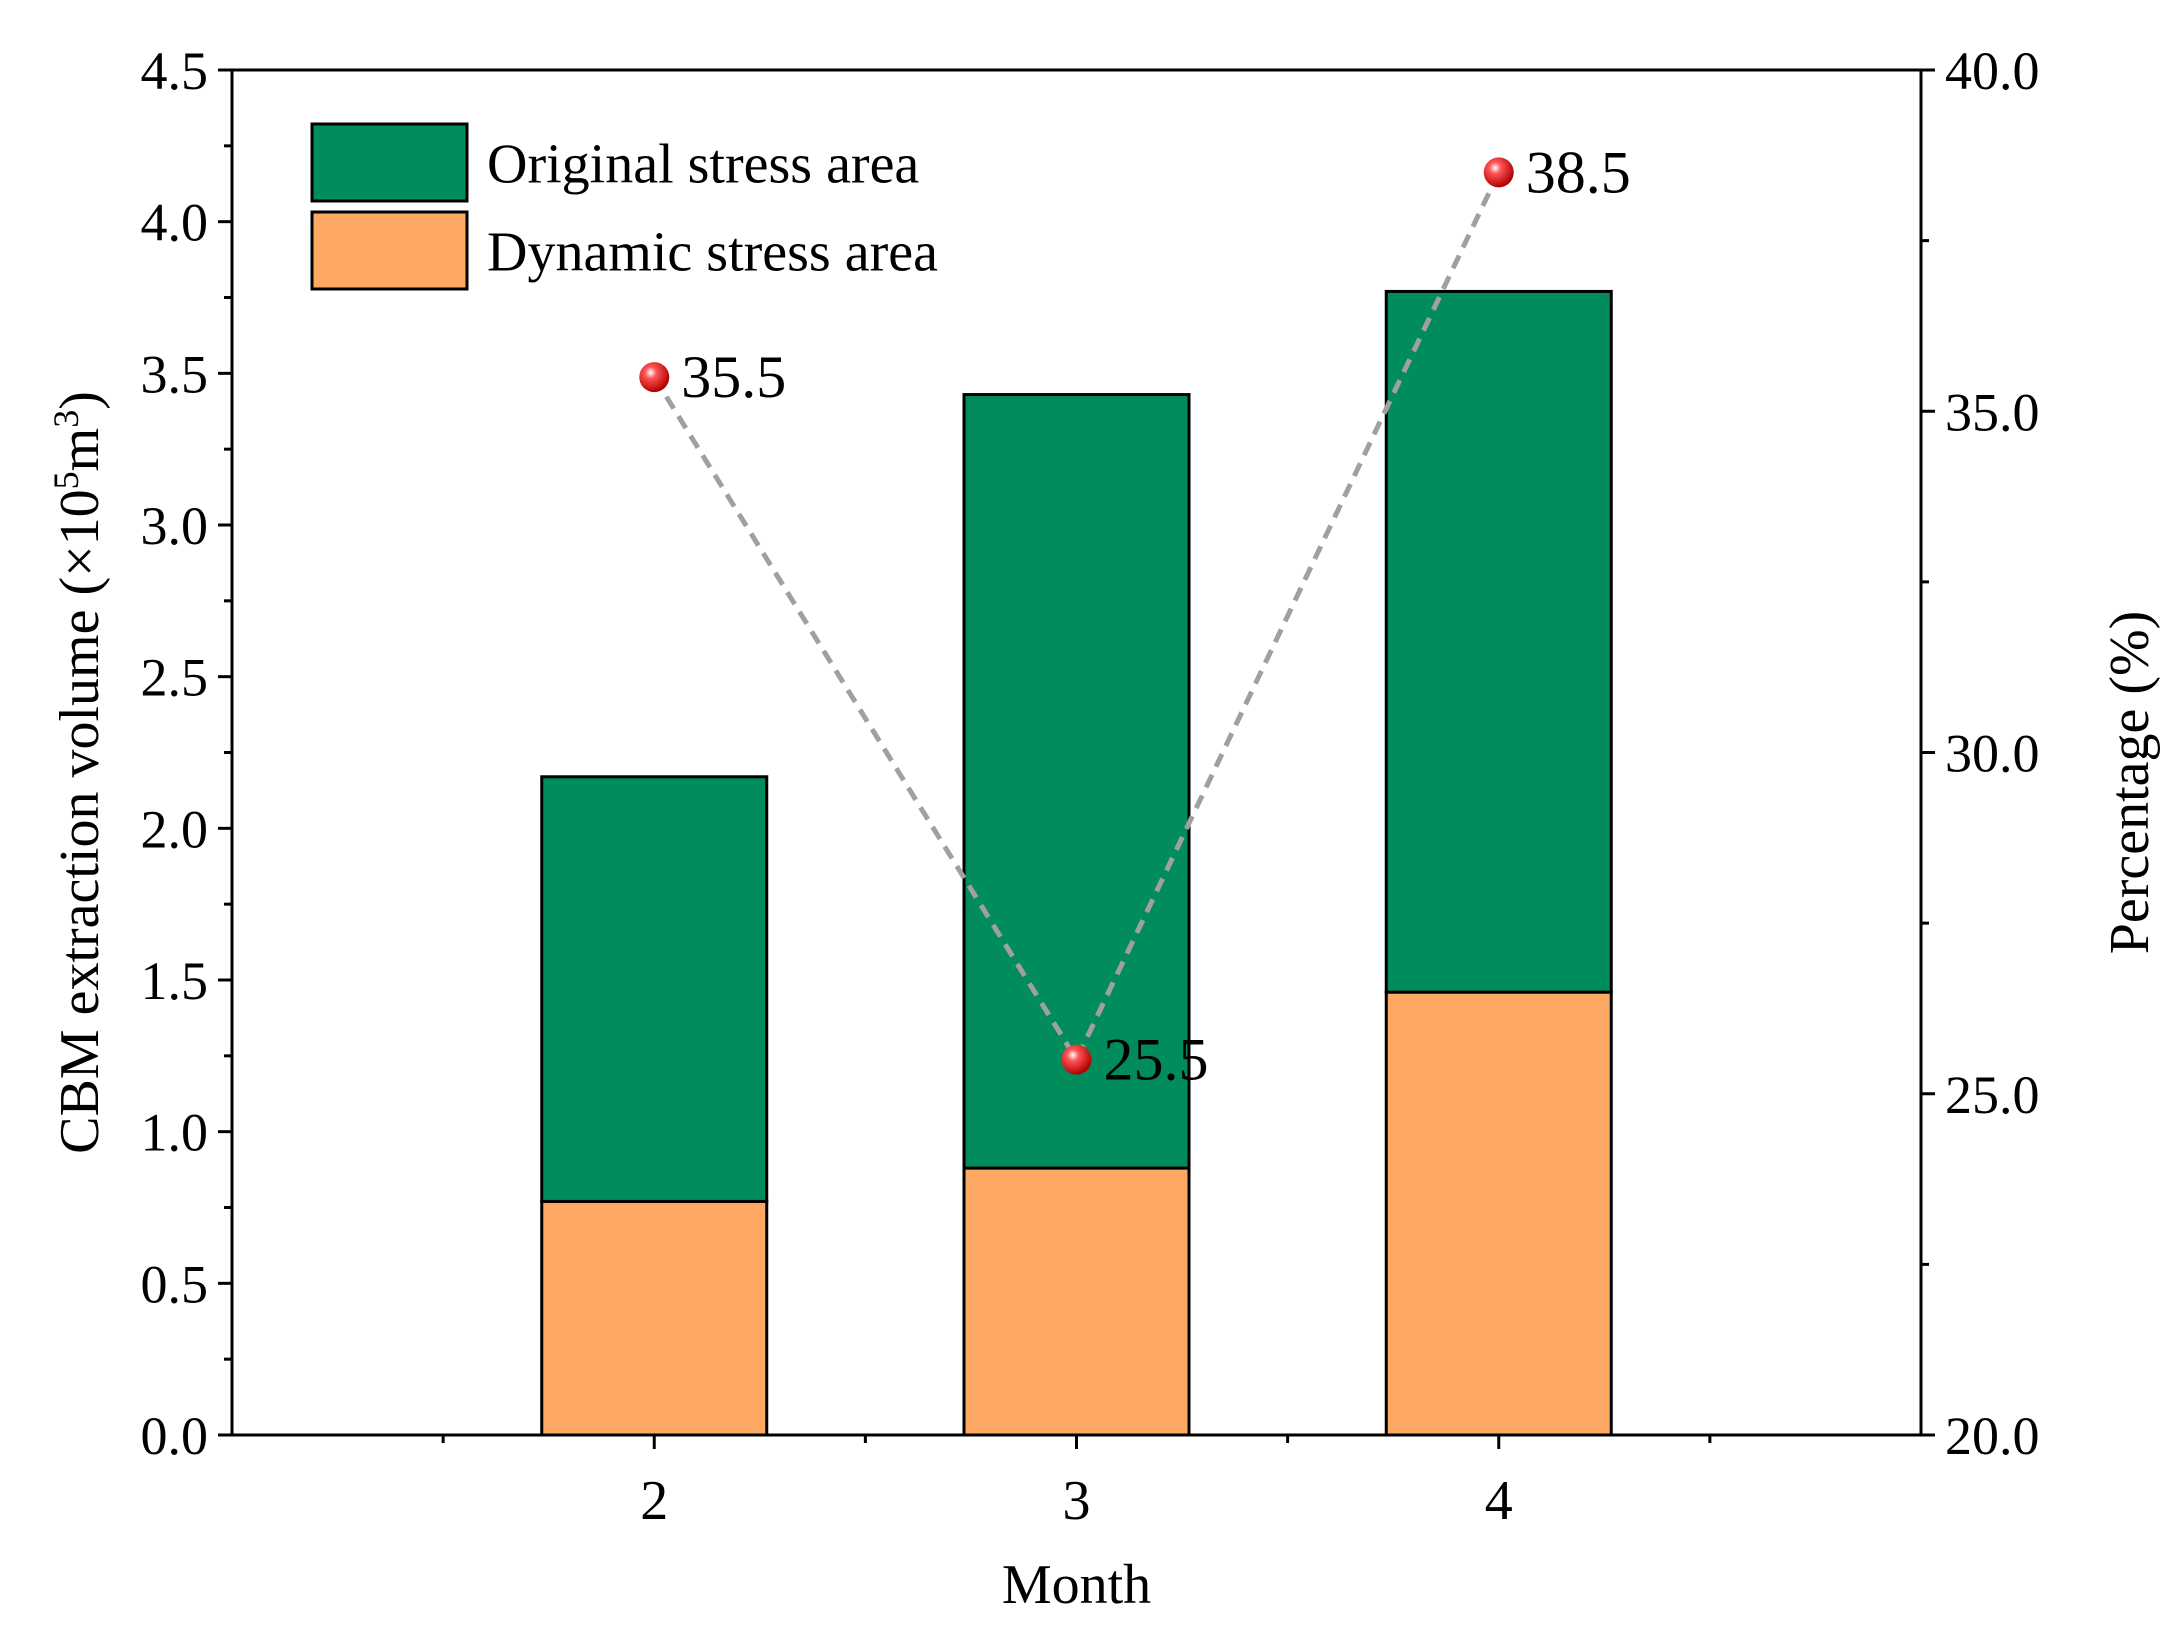  I want to click on y-axis-label-exp2: 3, so click(66, 419).